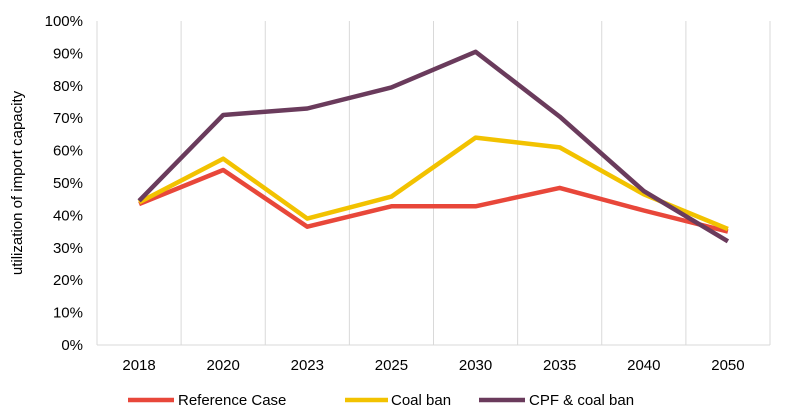 This screenshot has height=414, width=789. What do you see at coordinates (68, 151) in the screenshot?
I see `y-tick-label: 60%` at bounding box center [68, 151].